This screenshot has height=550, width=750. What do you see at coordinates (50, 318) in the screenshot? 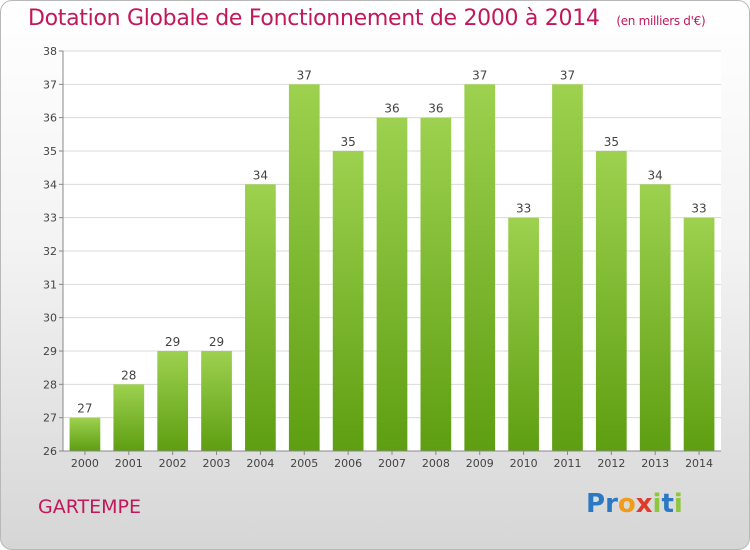
I see `y-tick-label: 30` at bounding box center [50, 318].